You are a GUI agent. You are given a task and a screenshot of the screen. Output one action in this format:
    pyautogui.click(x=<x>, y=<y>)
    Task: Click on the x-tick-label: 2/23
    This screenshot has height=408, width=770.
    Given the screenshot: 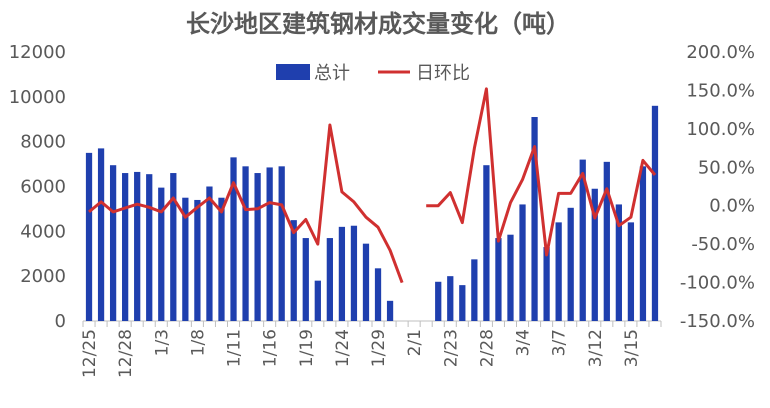 What is the action you would take?
    pyautogui.click(x=451, y=348)
    